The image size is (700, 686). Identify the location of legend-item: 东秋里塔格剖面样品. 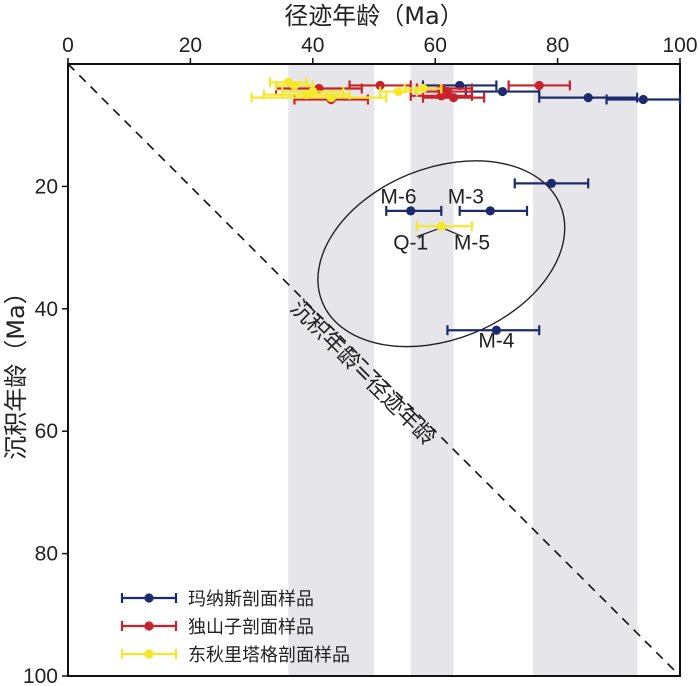
(235, 655).